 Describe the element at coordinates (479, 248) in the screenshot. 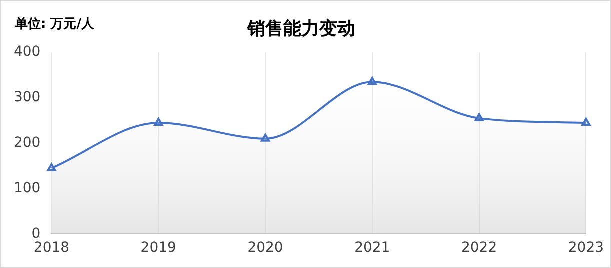

I see `x-tick-label: 2022` at that location.